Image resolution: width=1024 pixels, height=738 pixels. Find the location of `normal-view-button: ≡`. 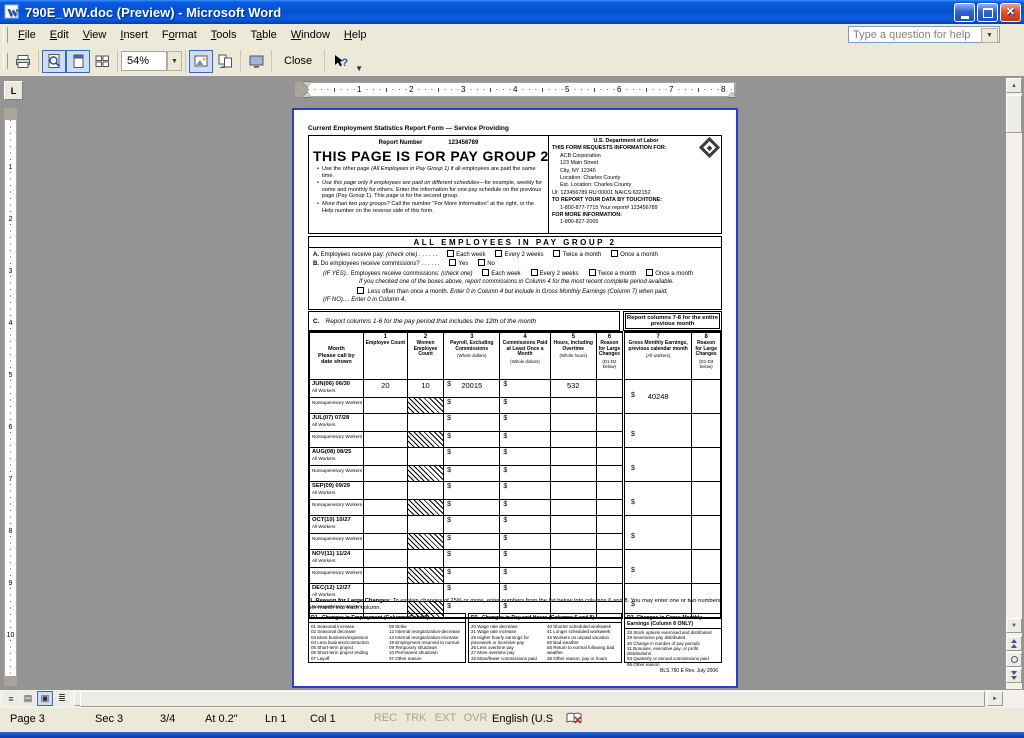

normal-view-button: ≡ is located at coordinates (11, 698).